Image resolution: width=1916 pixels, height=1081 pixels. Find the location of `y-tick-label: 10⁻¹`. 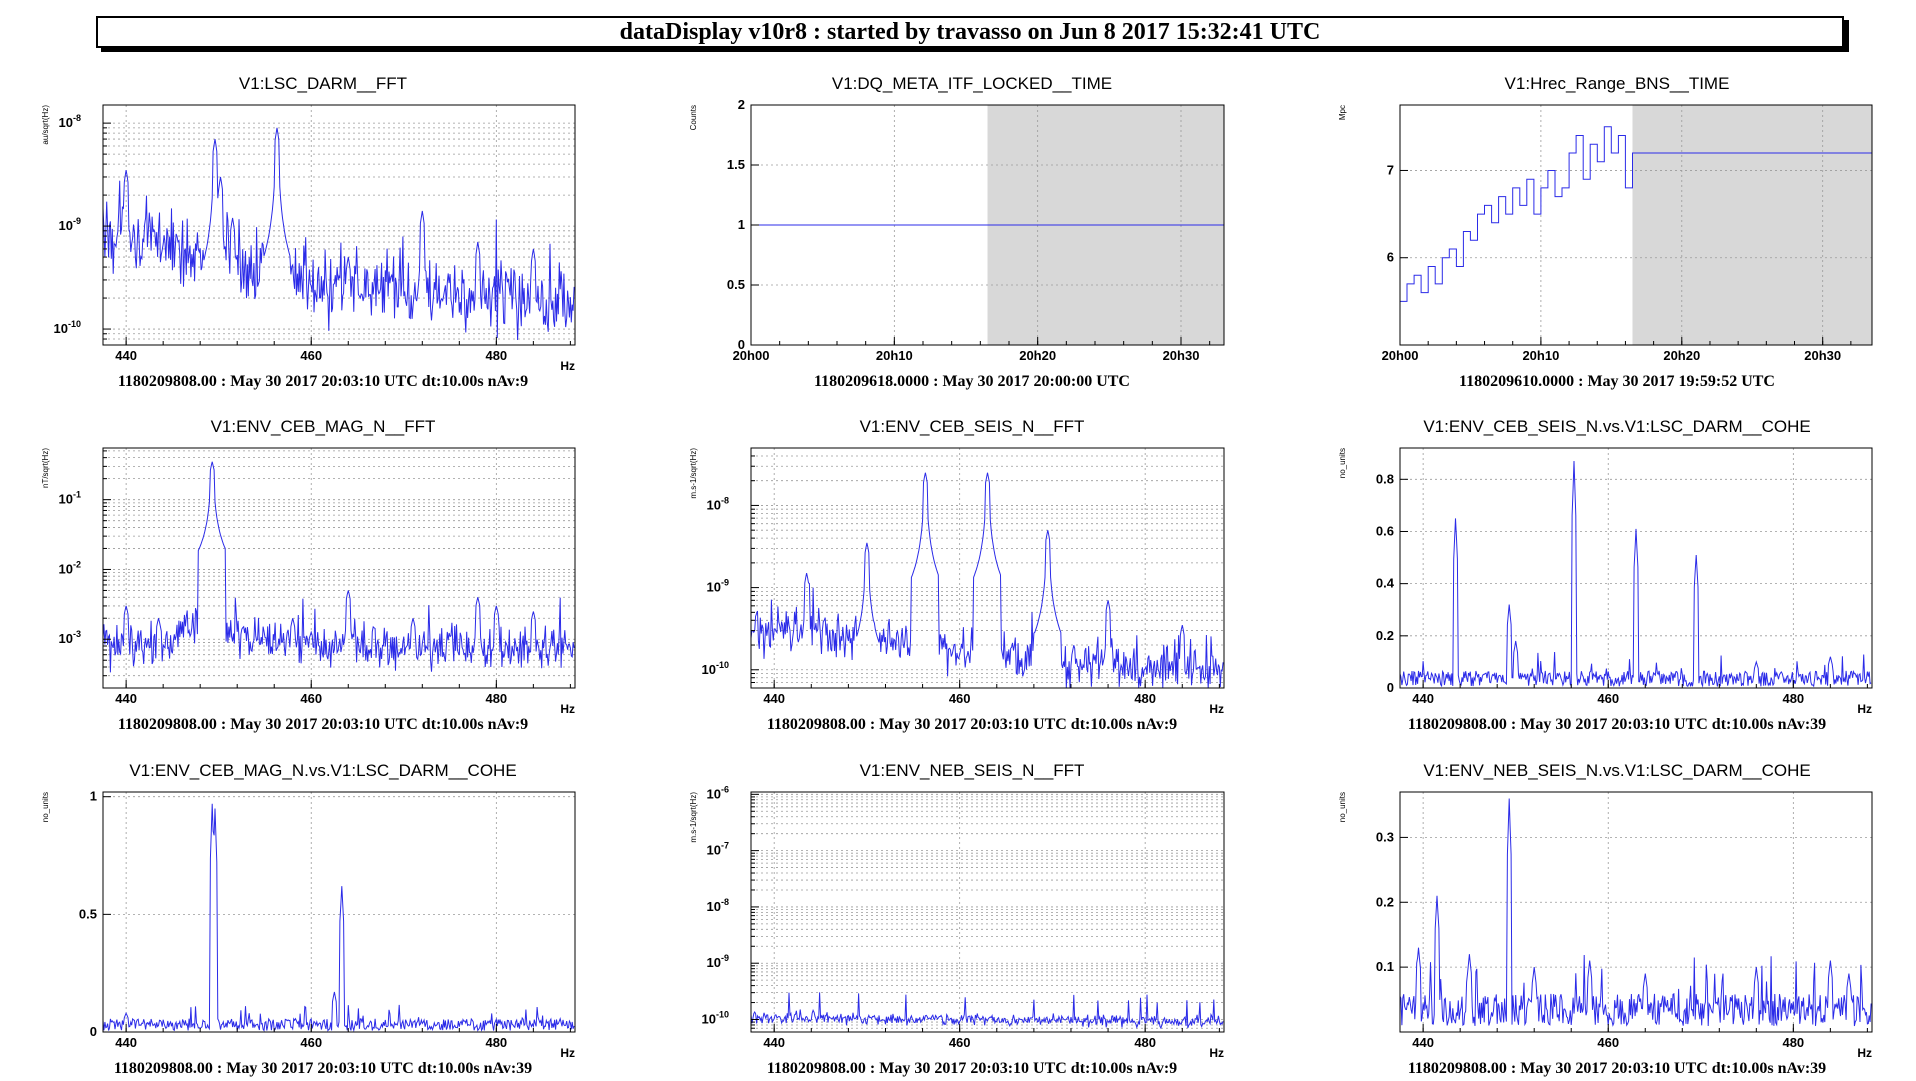

y-tick-label: 10⁻¹ is located at coordinates (70, 498).